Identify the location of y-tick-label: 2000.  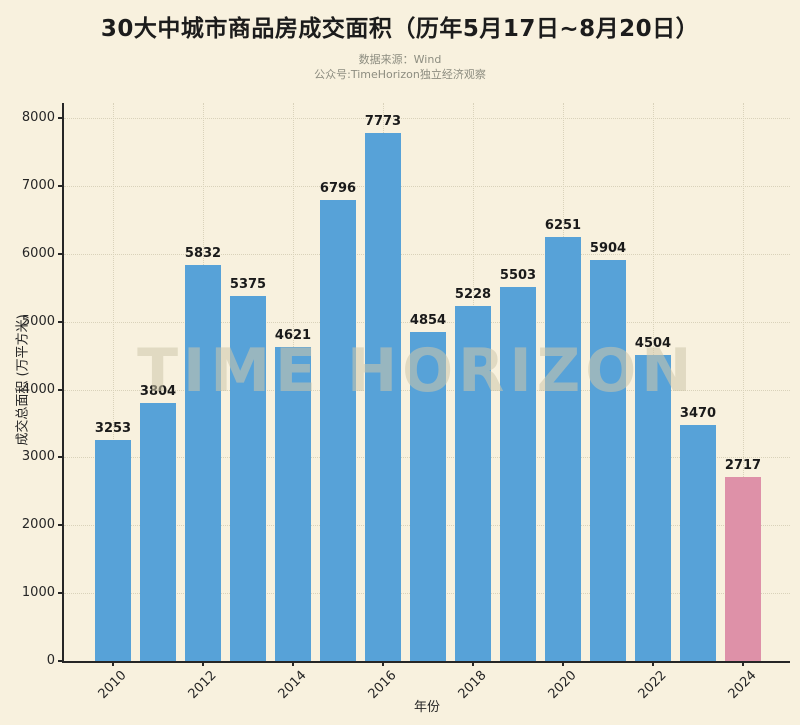
(38, 525).